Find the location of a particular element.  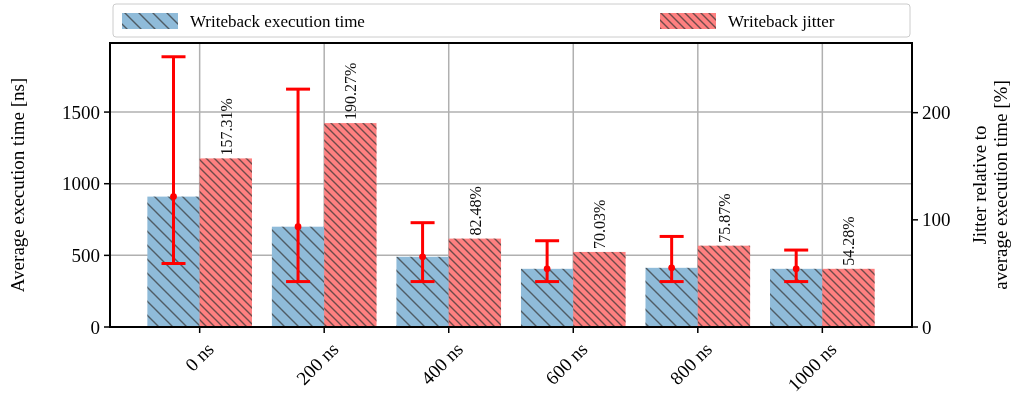

y2-tick-label: 200 is located at coordinates (936, 113).